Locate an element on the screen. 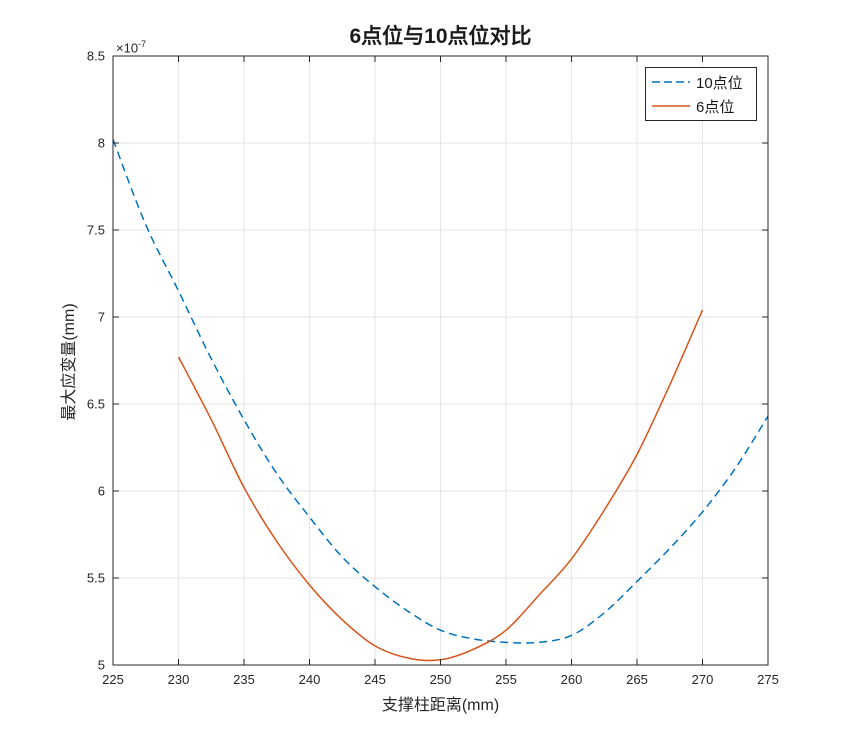  legend: 10点位 6点位 is located at coordinates (701, 94).